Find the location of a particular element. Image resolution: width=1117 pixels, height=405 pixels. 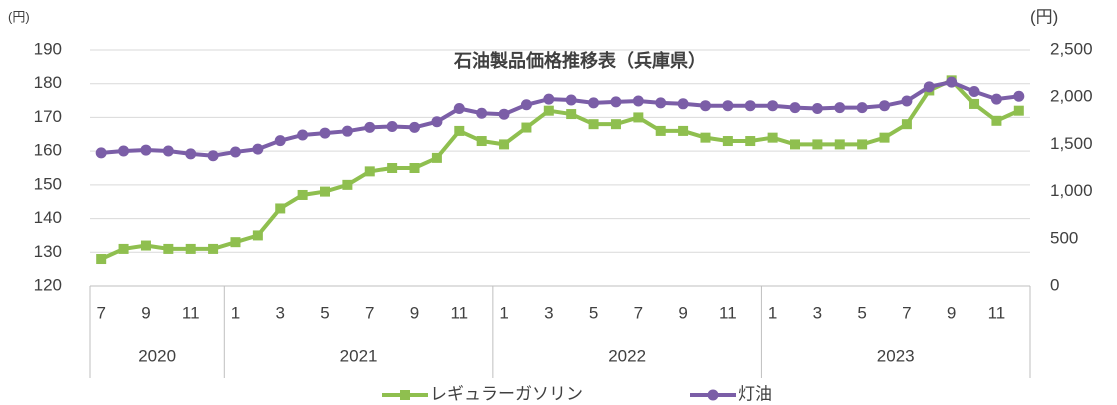

y2-tick-label: 0 is located at coordinates (1054, 284).